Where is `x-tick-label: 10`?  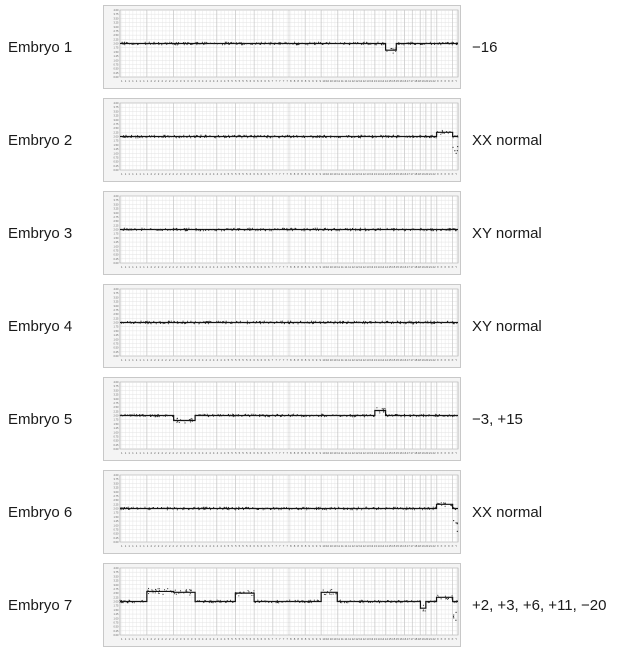 x-tick-label: 10 is located at coordinates (332, 81).